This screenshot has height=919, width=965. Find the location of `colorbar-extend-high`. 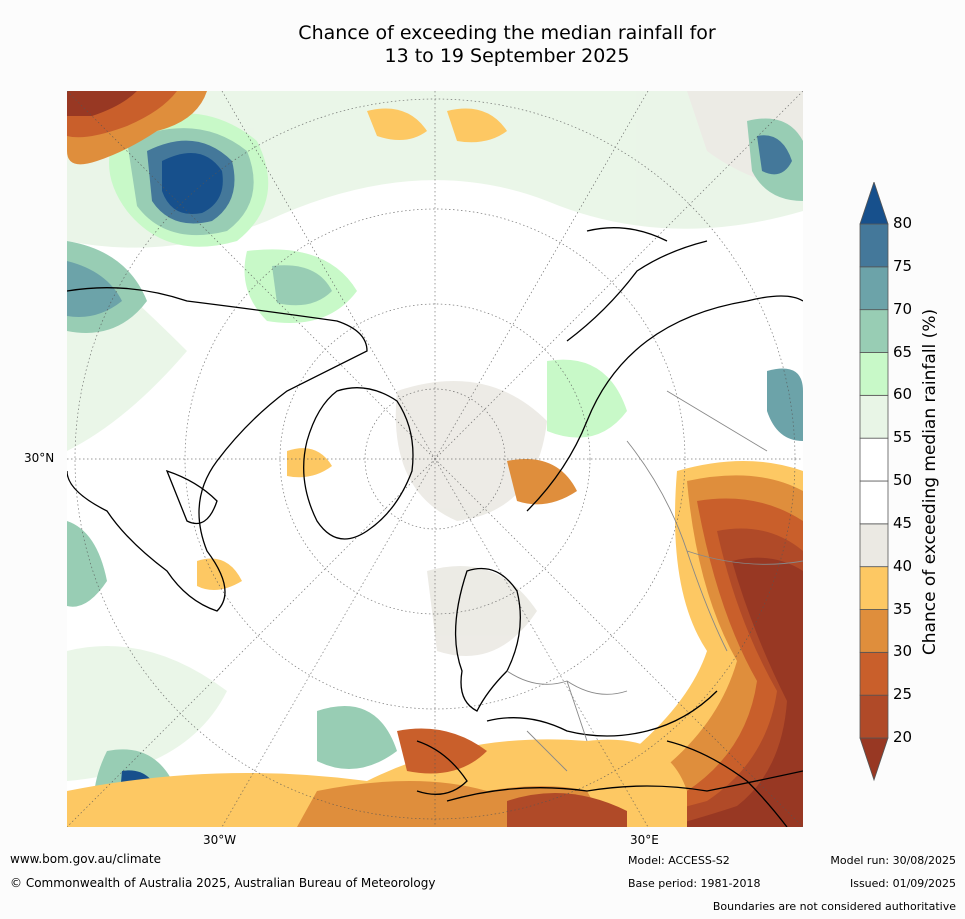

colorbar-extend-high is located at coordinates (874, 203).